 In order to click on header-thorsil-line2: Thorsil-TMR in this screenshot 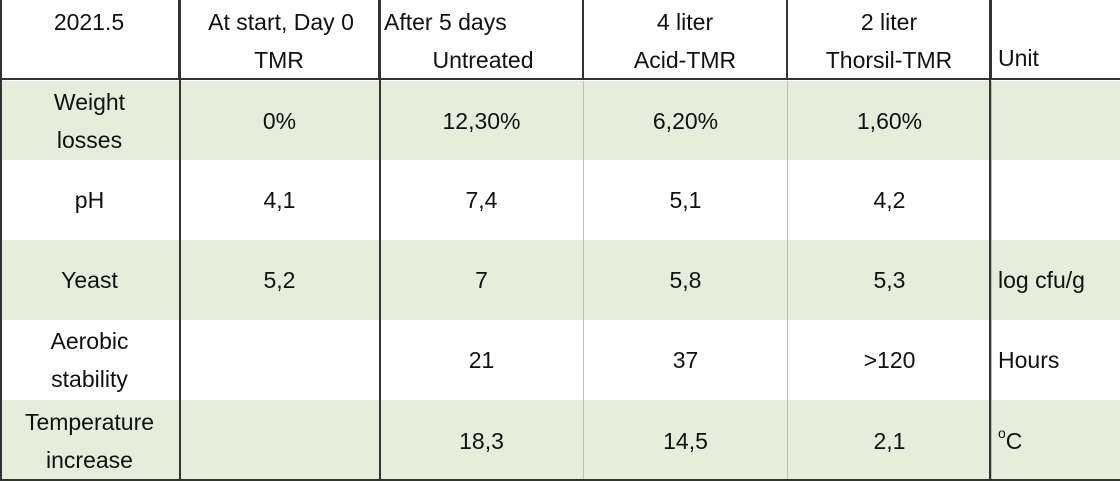, I will do `click(889, 60)`.